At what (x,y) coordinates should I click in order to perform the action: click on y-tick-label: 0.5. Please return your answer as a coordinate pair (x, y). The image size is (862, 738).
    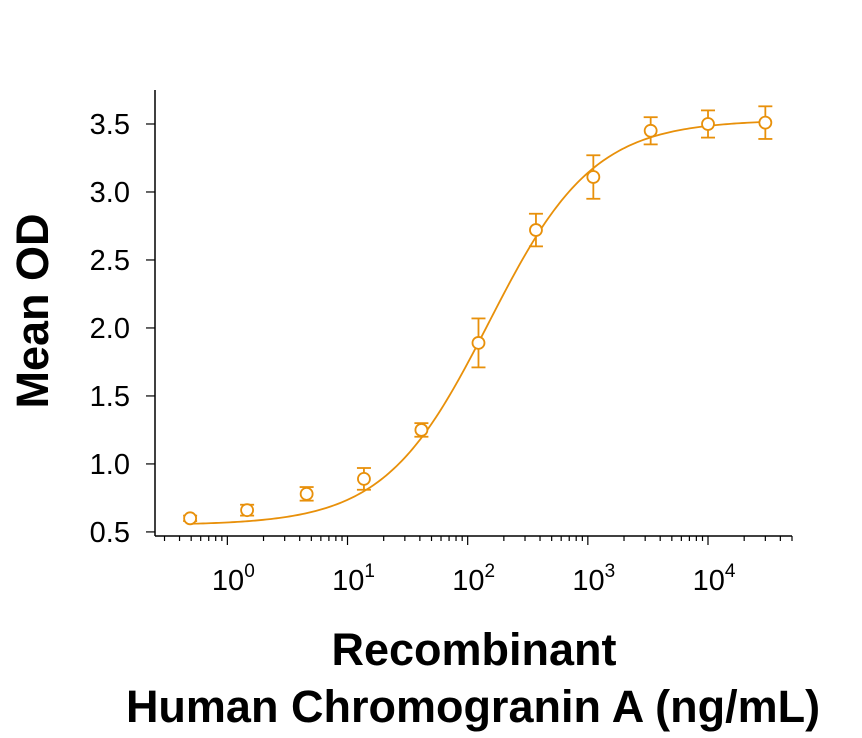
    Looking at the image, I should click on (110, 533).